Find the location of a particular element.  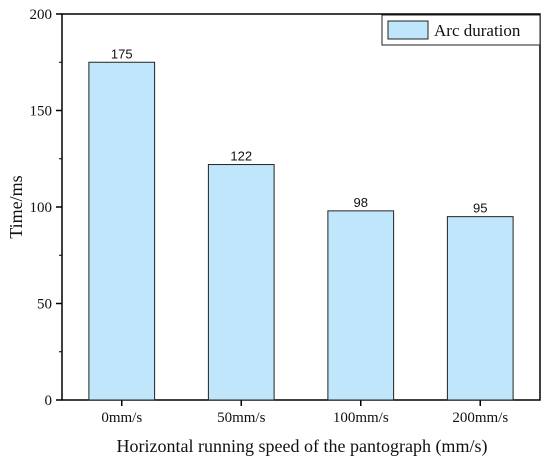

y-tick-label: 50 is located at coordinates (44, 305).